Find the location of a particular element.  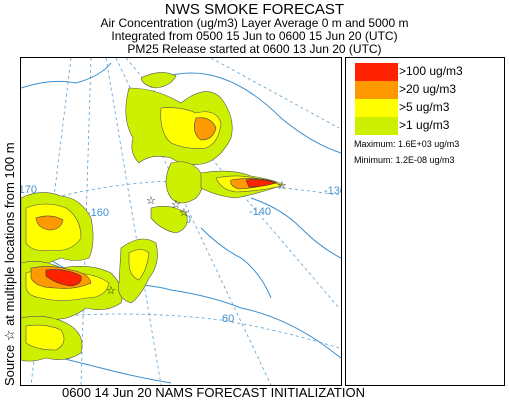

grid-label-130: -130 is located at coordinates (332, 191).